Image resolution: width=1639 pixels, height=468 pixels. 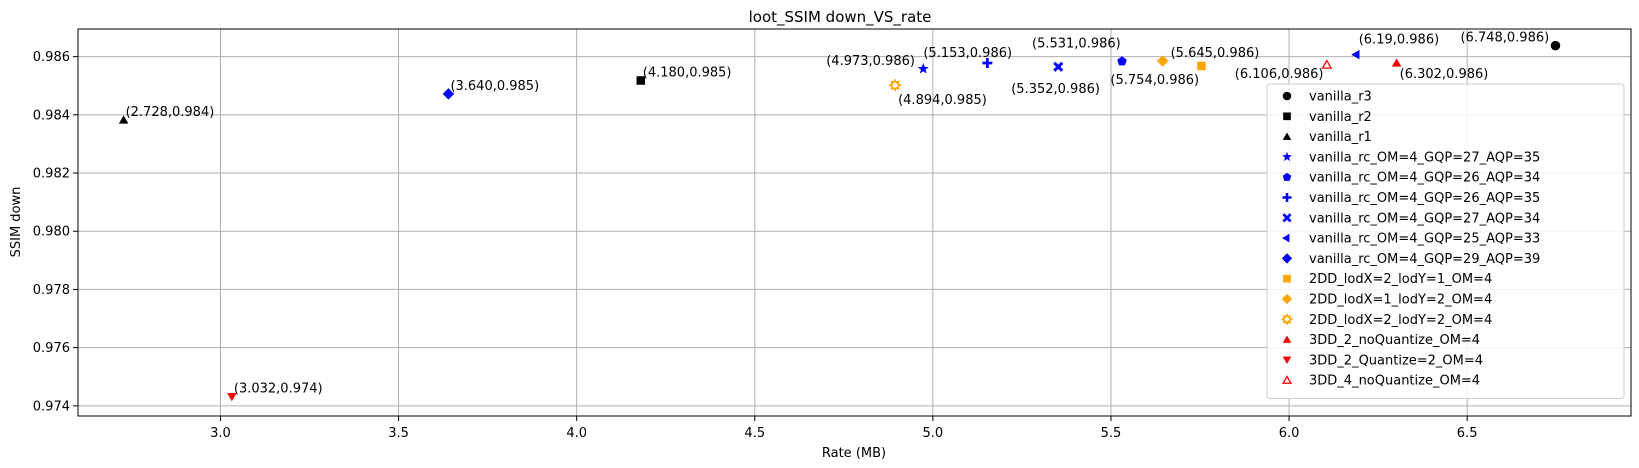 What do you see at coordinates (840, 17) in the screenshot?
I see `chart-title: loot_SSIM down_VS_rate` at bounding box center [840, 17].